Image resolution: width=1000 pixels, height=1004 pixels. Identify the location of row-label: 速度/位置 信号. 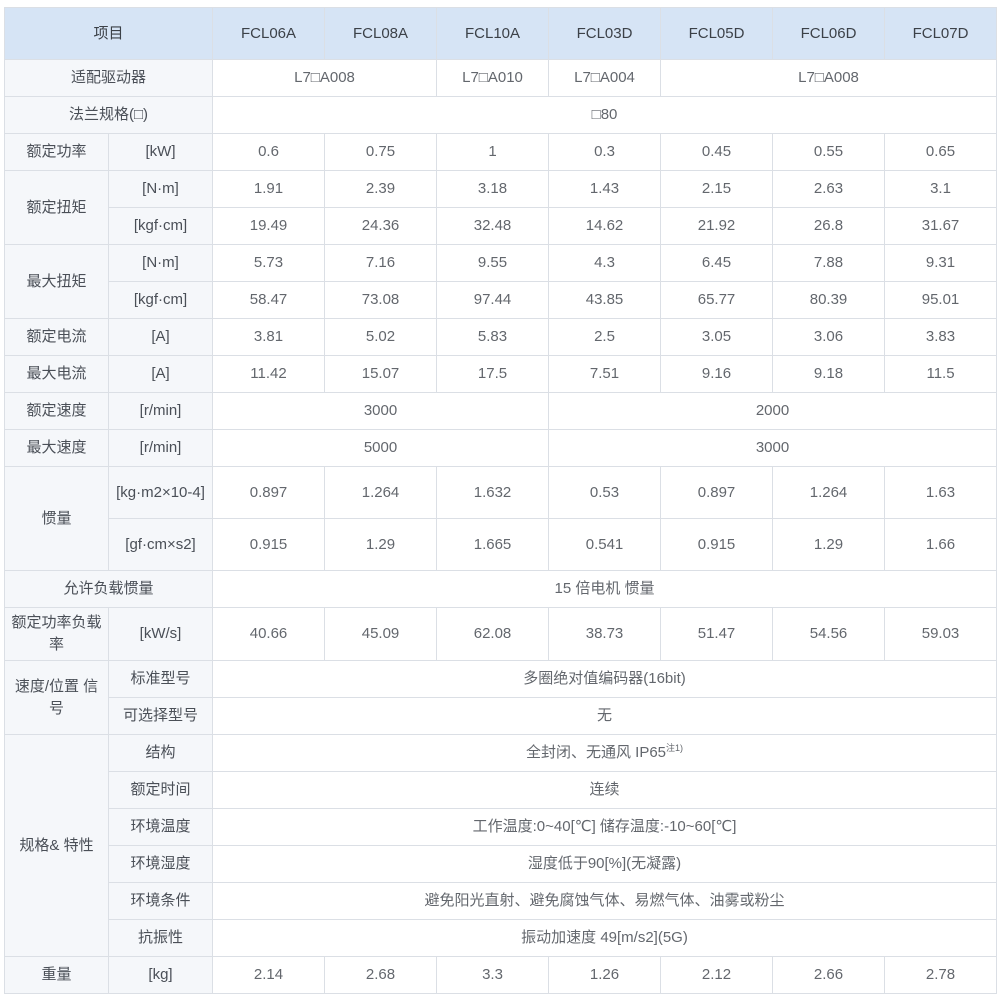
(56, 697).